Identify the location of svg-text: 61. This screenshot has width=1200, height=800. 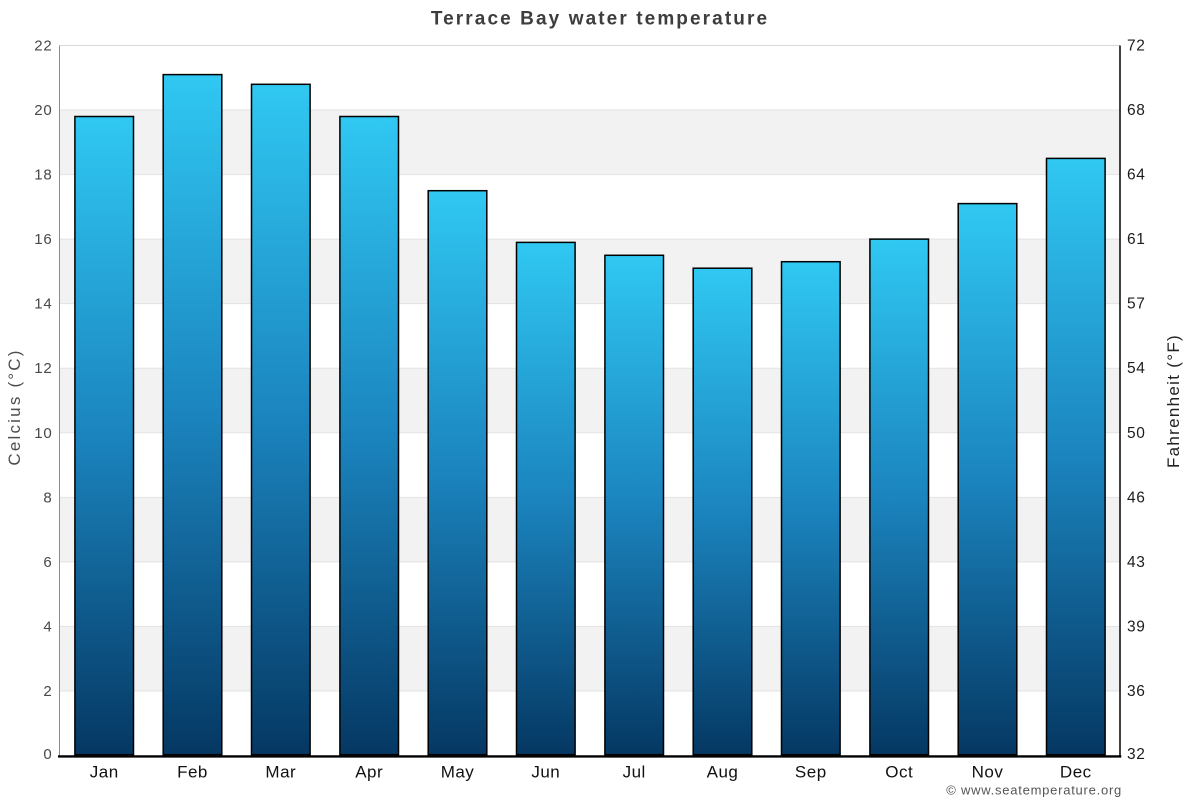
(1136, 239).